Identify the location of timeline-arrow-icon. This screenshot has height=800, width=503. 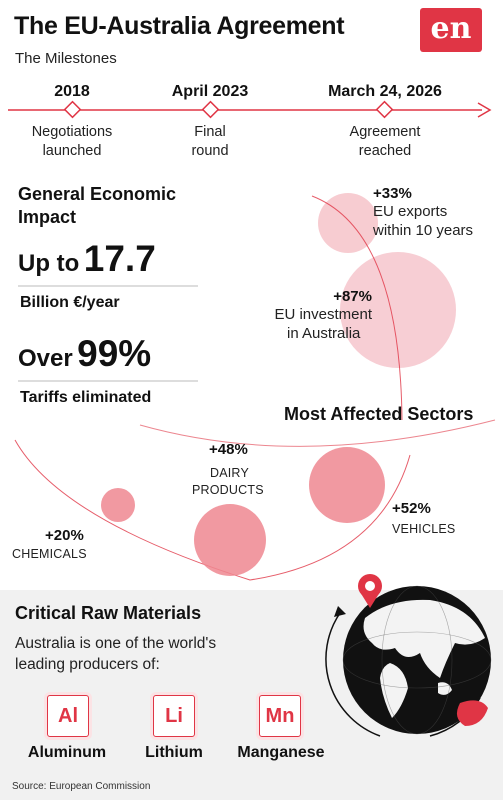
(484, 110).